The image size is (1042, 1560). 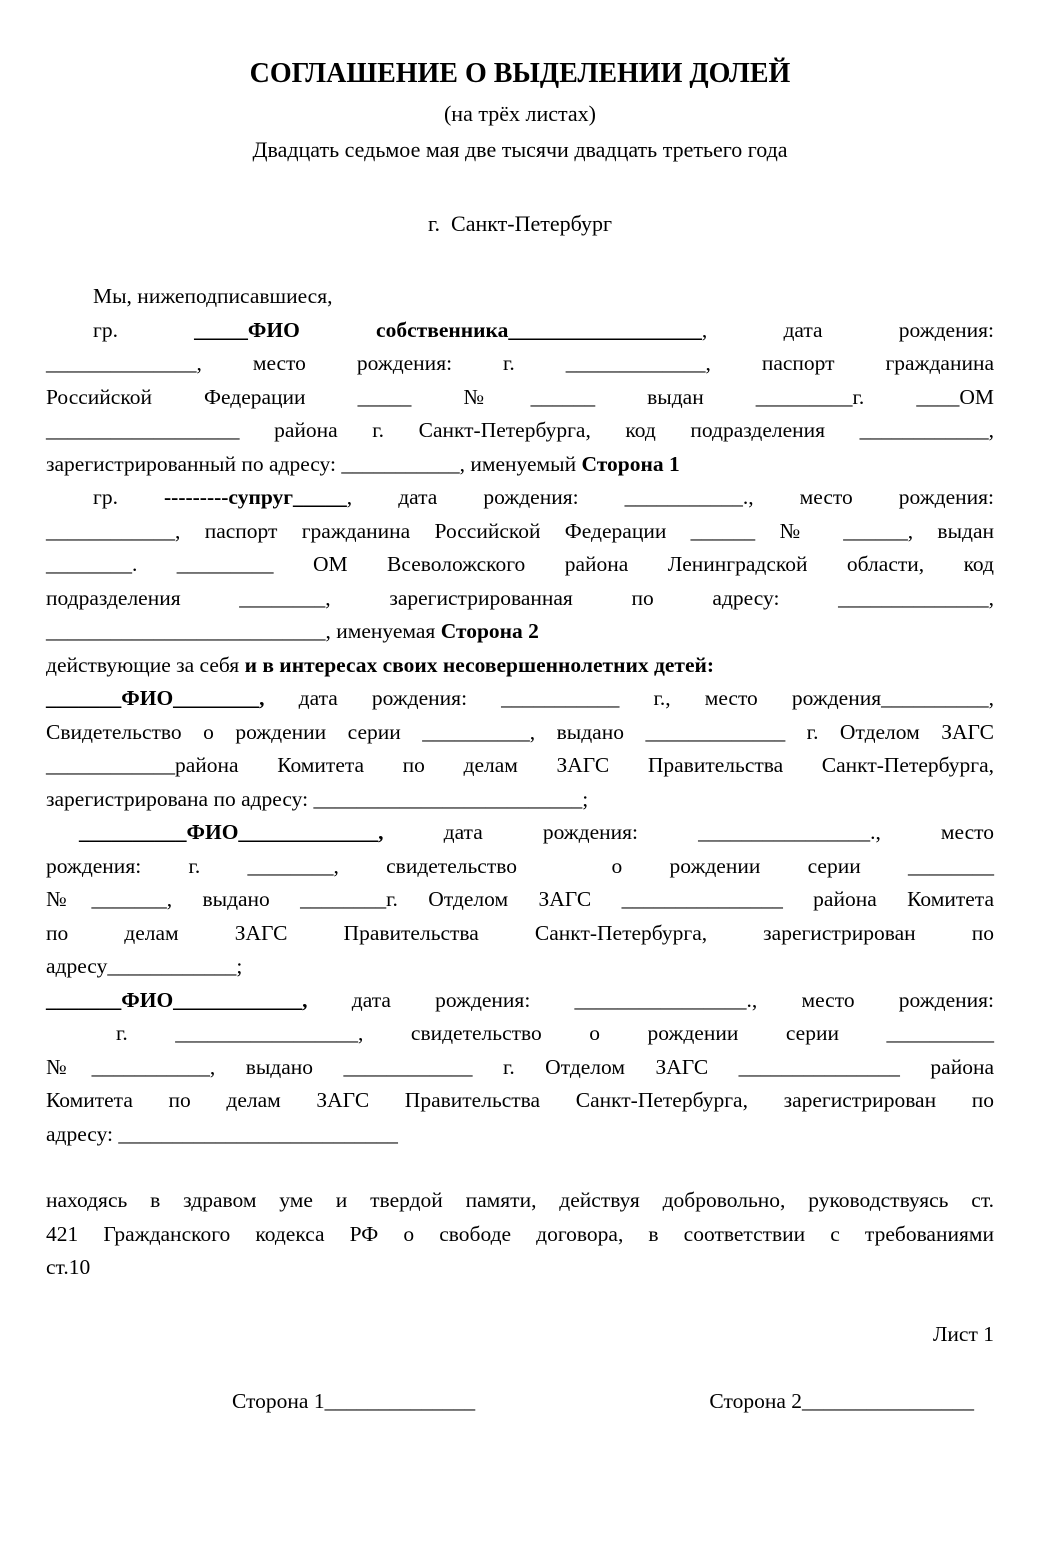 I want to click on text-run: _____ФИО собственника__________________, so click(x=448, y=329).